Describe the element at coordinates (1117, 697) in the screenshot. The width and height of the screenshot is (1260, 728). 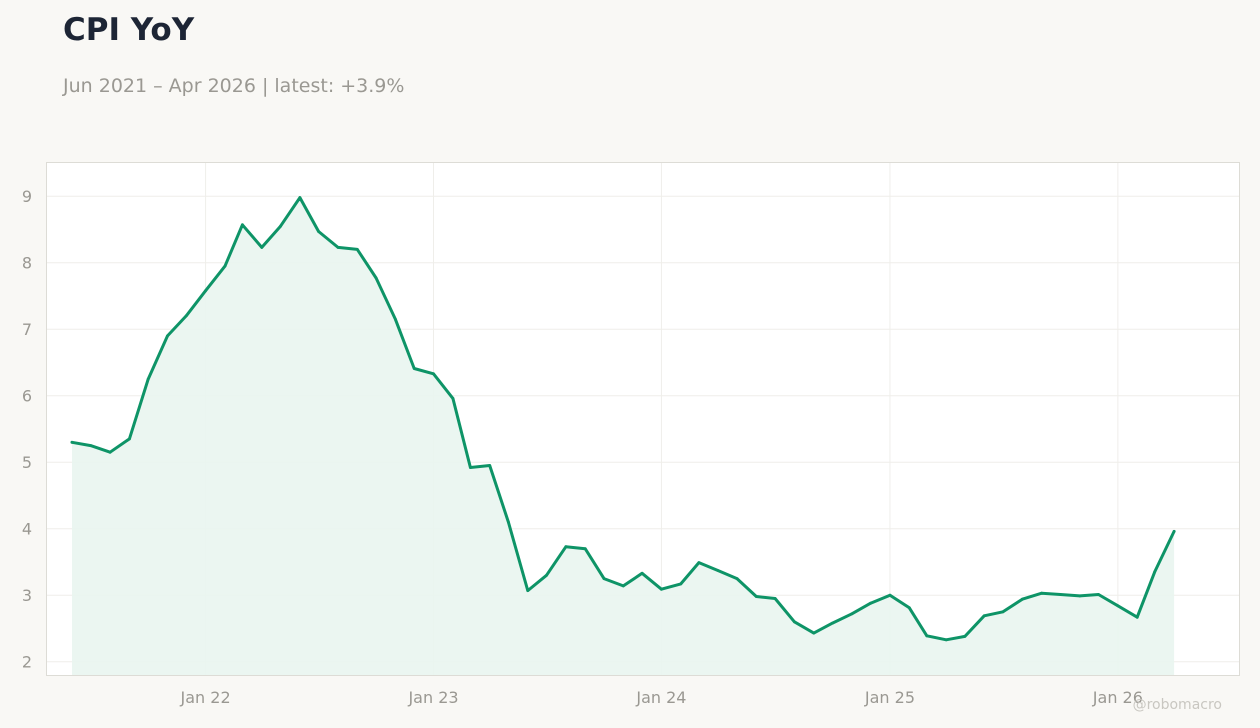
I see `x-tick-label: Jan 26` at that location.